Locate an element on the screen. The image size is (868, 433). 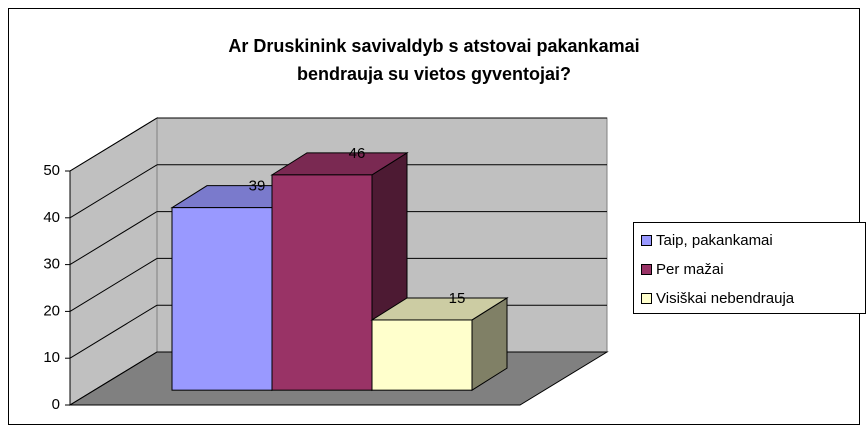
legend-label: Taip, pakankamai is located at coordinates (714, 240).